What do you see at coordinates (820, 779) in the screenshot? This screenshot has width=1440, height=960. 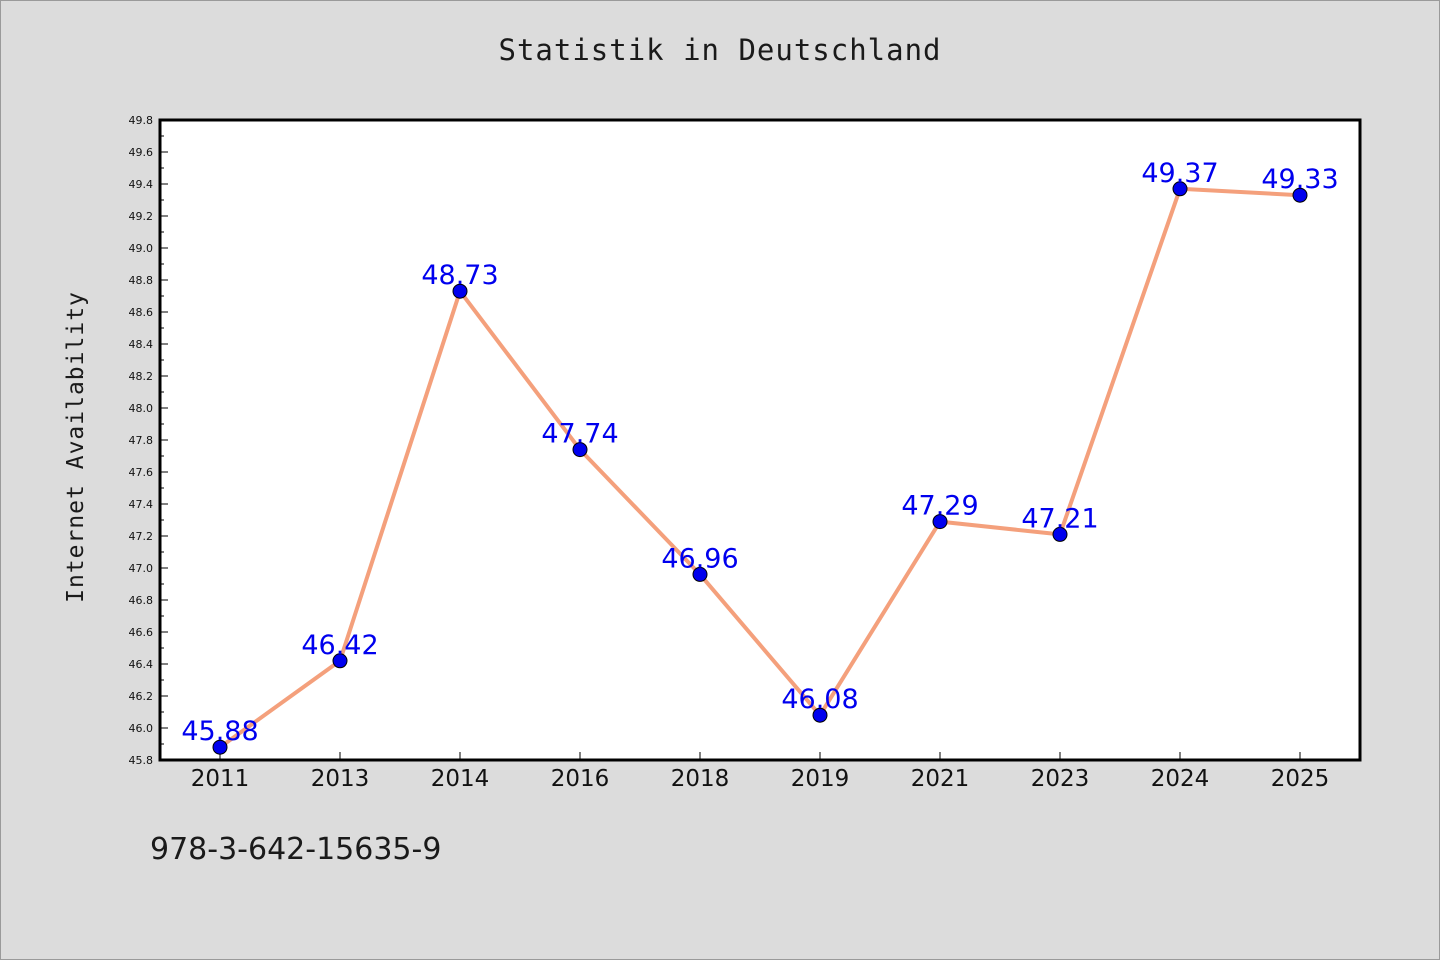 I see `x-tick-label: 2019` at bounding box center [820, 779].